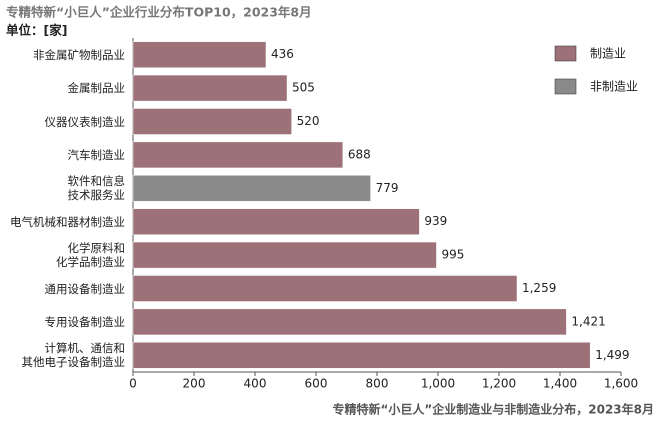 The image size is (660, 423). I want to click on x-tick-label: 0, so click(133, 384).